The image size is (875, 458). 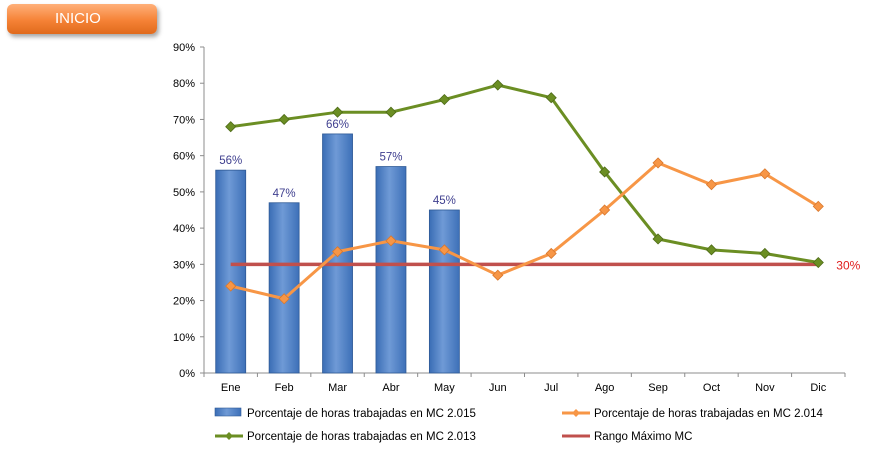 I want to click on y-tick-label: 50%, so click(x=184, y=193).